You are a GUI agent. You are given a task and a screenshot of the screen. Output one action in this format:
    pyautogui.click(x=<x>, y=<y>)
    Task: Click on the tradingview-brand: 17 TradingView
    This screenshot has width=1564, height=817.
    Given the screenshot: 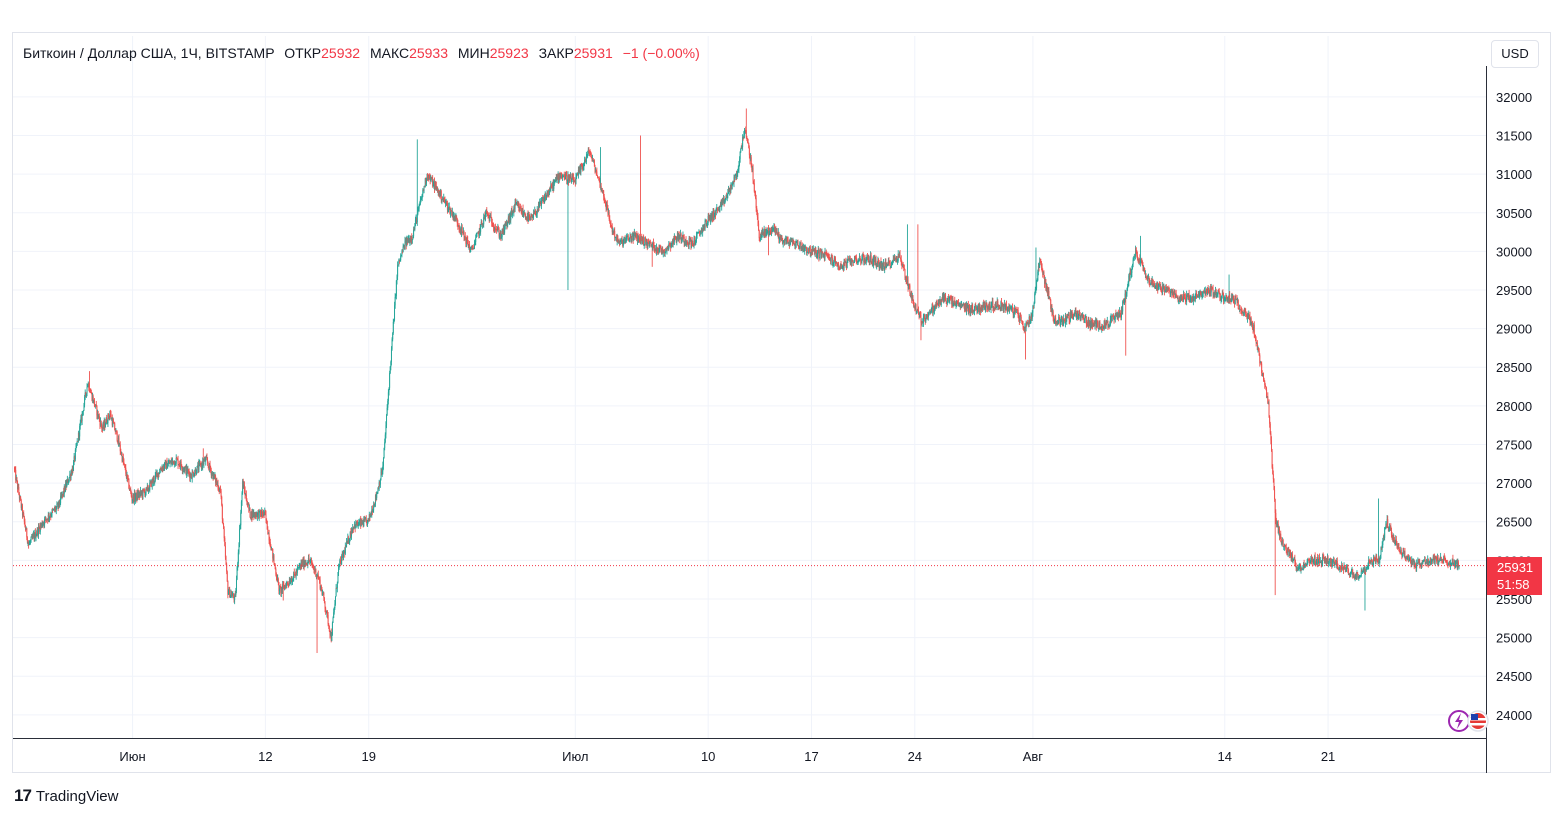 What is the action you would take?
    pyautogui.click(x=66, y=796)
    